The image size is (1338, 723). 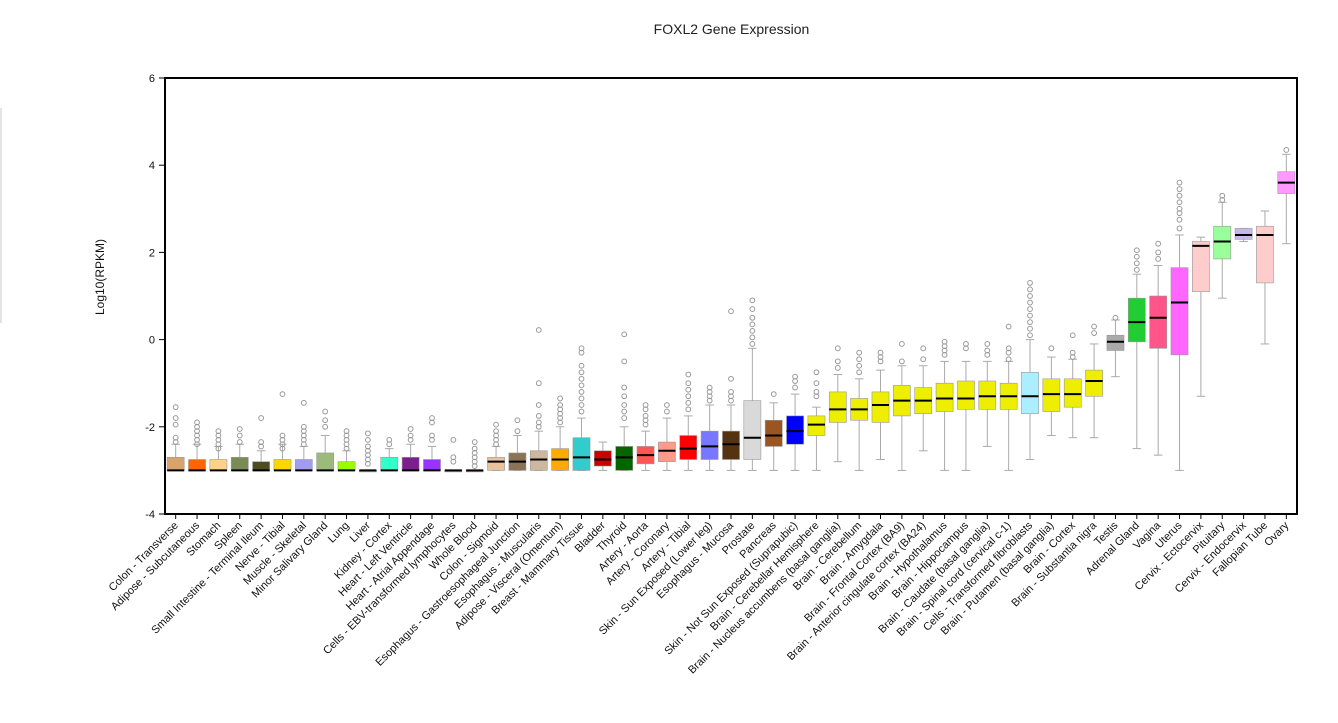 I want to click on x-tick-label: Lung, so click(x=339, y=533).